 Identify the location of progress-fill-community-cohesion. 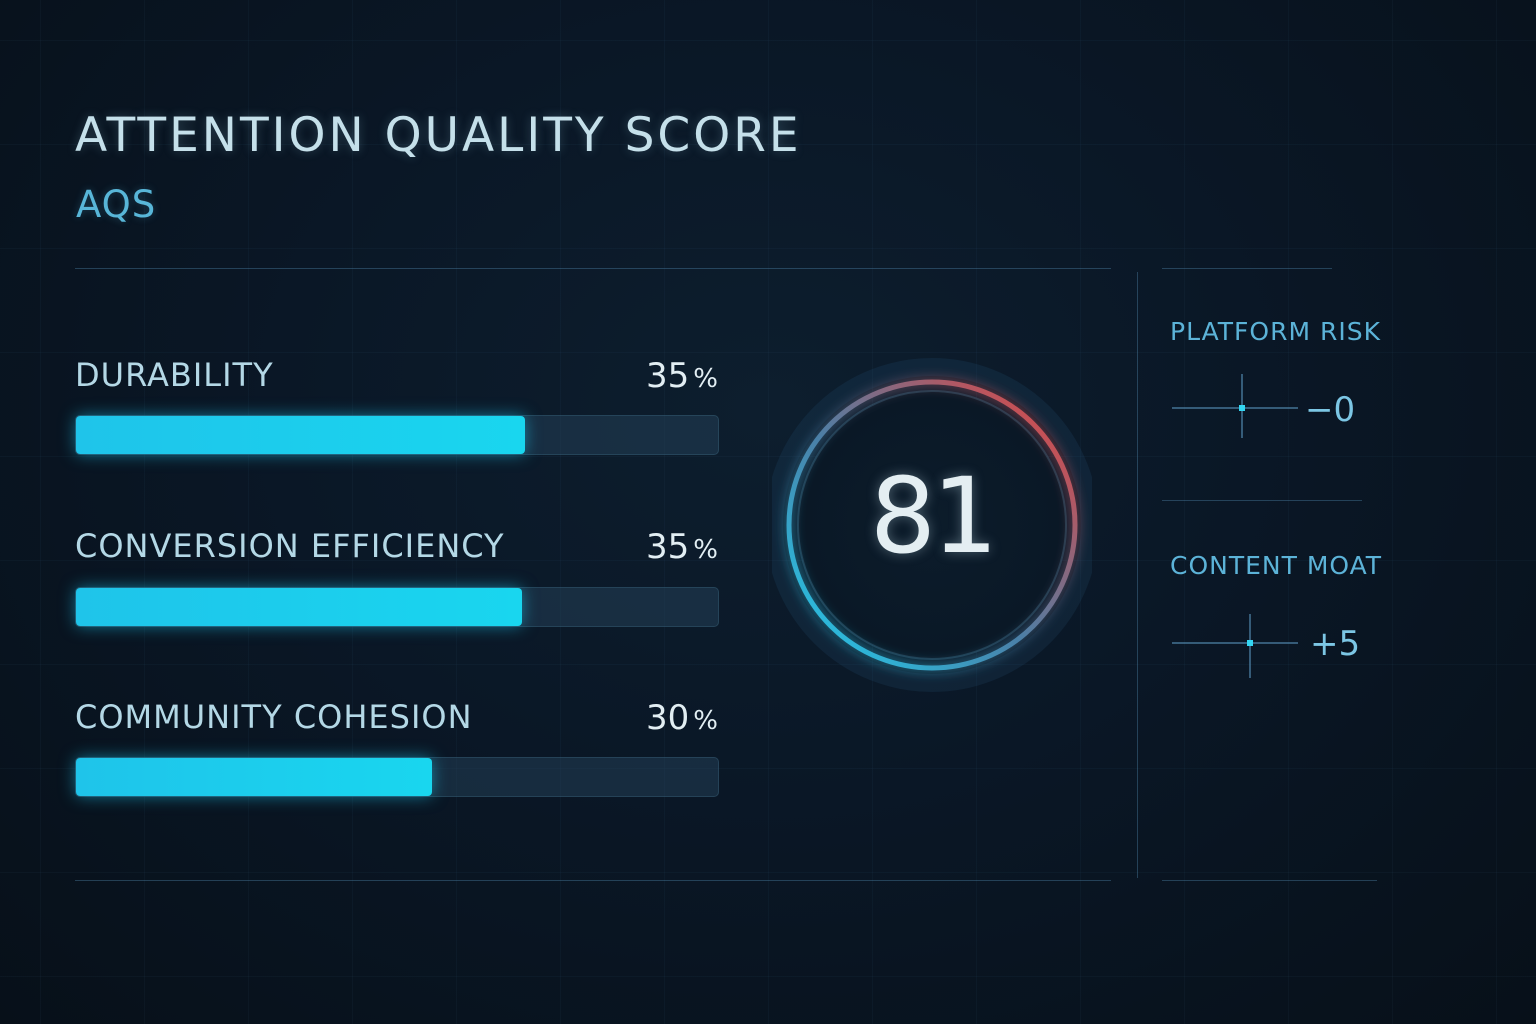
(254, 777).